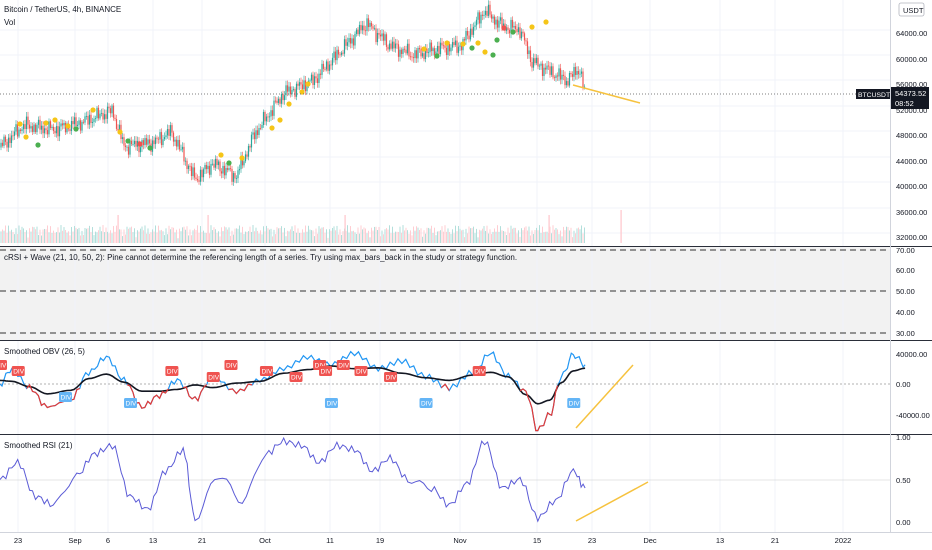  I want to click on currency-badge: USDT, so click(911, 9).